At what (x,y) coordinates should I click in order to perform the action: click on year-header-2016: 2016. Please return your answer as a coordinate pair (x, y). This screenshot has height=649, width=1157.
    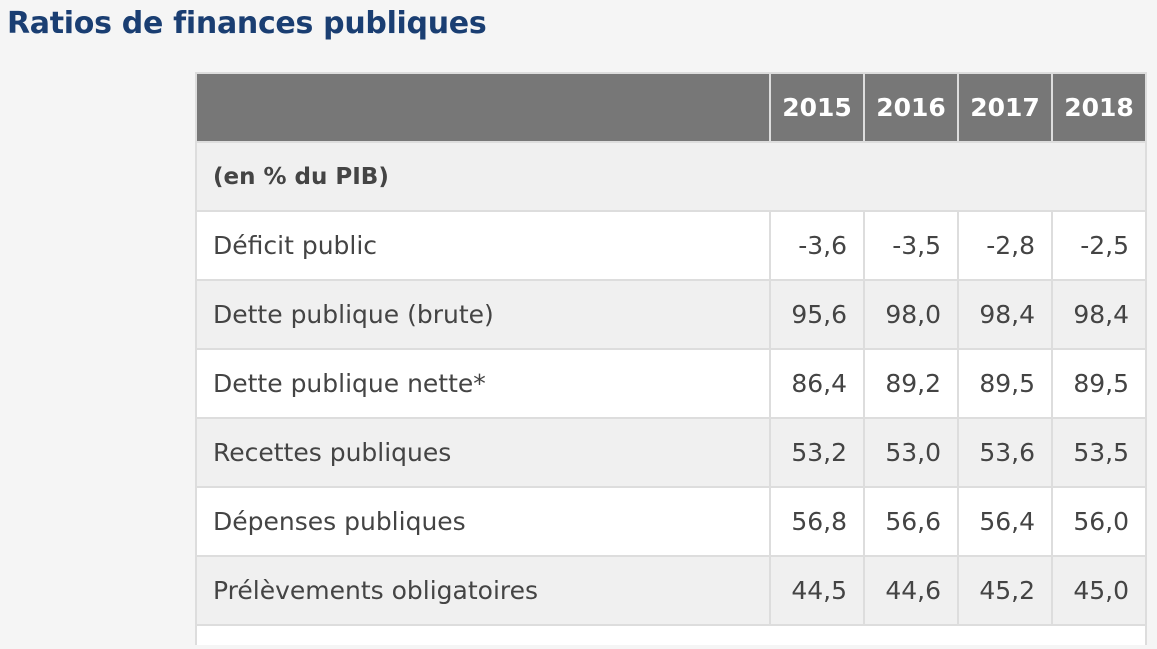
    Looking at the image, I should click on (911, 107).